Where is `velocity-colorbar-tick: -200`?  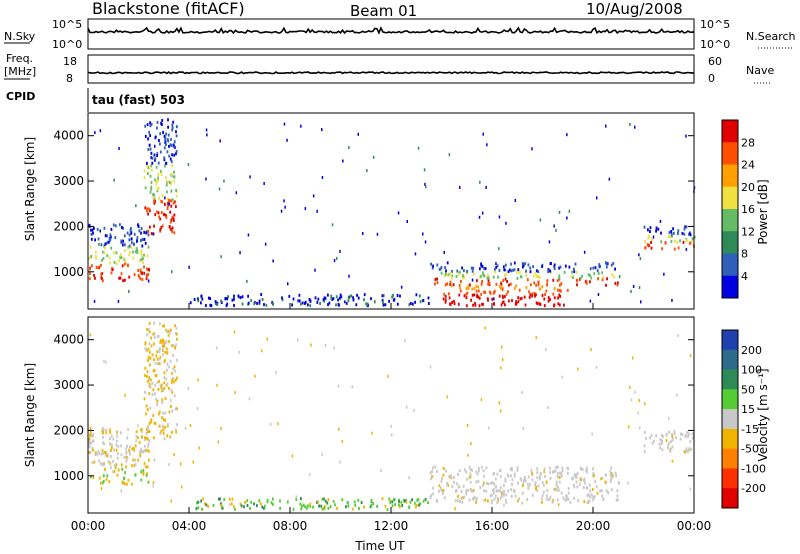 velocity-colorbar-tick: -200 is located at coordinates (753, 488).